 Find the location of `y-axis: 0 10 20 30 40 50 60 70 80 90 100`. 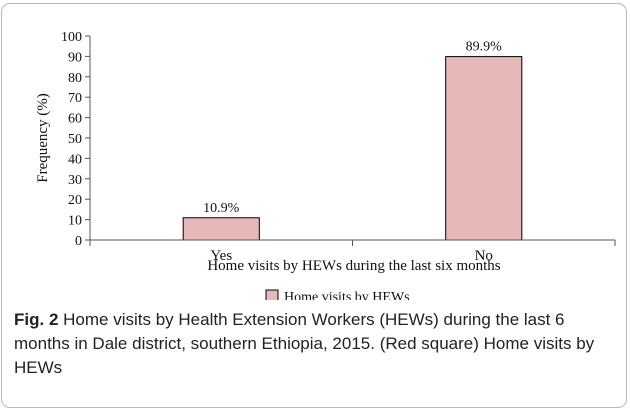

y-axis: 0 10 20 30 40 50 60 70 80 90 100 is located at coordinates (76, 139).